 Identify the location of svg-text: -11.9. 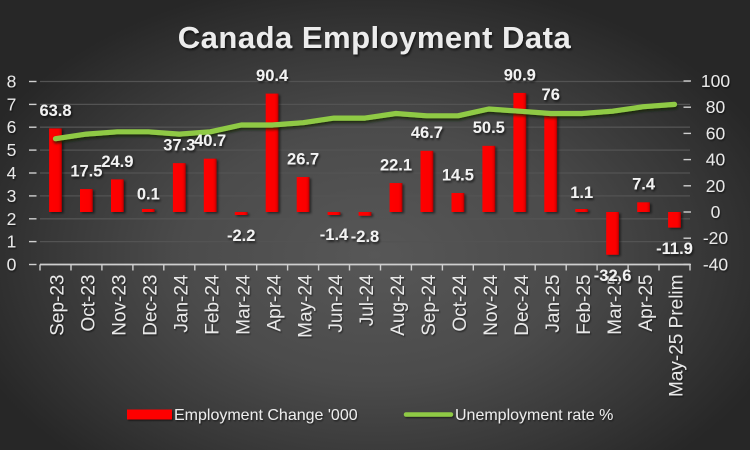
(674, 249).